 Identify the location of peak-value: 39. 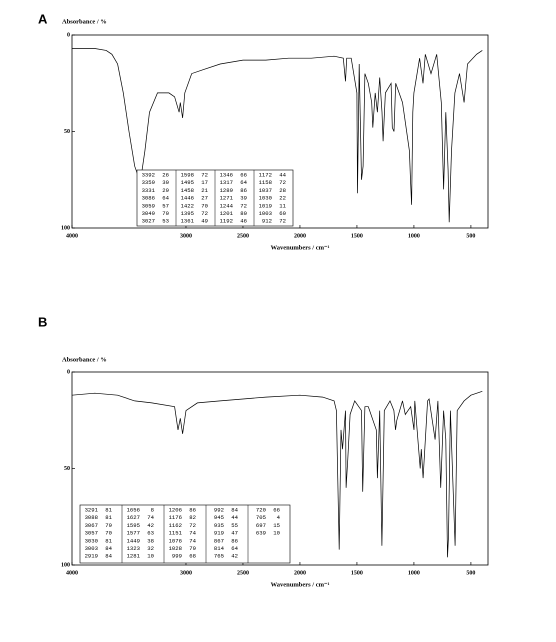
(243, 198).